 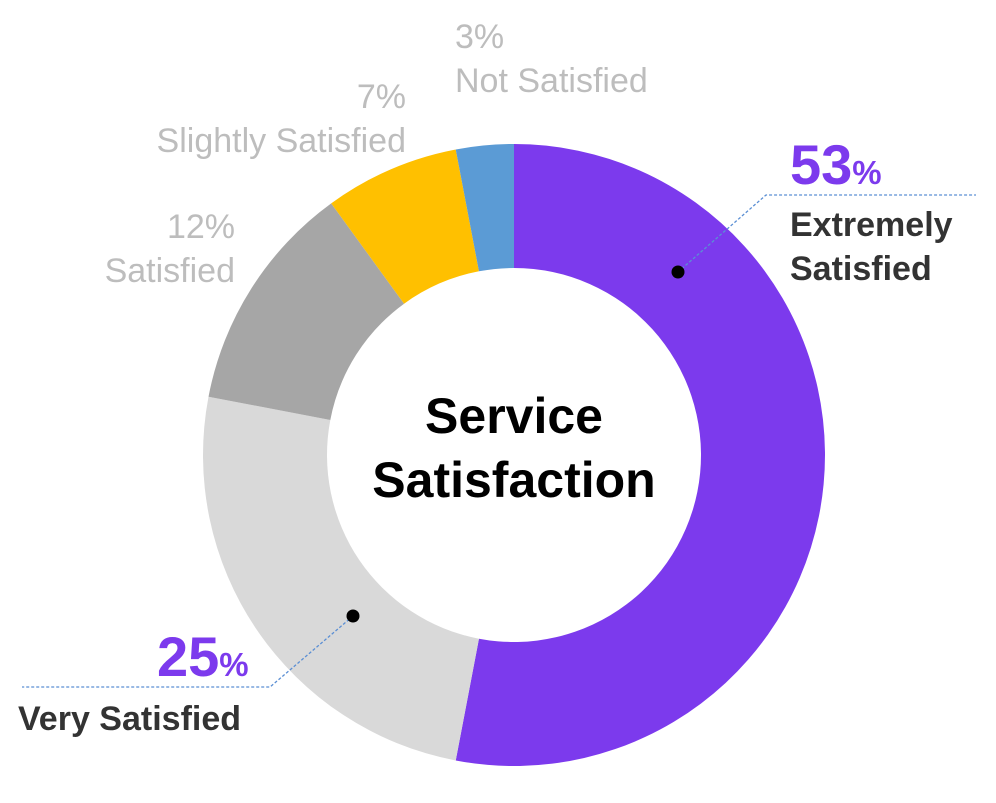 What do you see at coordinates (484, 208) in the screenshot?
I see `slice-not-satisfied` at bounding box center [484, 208].